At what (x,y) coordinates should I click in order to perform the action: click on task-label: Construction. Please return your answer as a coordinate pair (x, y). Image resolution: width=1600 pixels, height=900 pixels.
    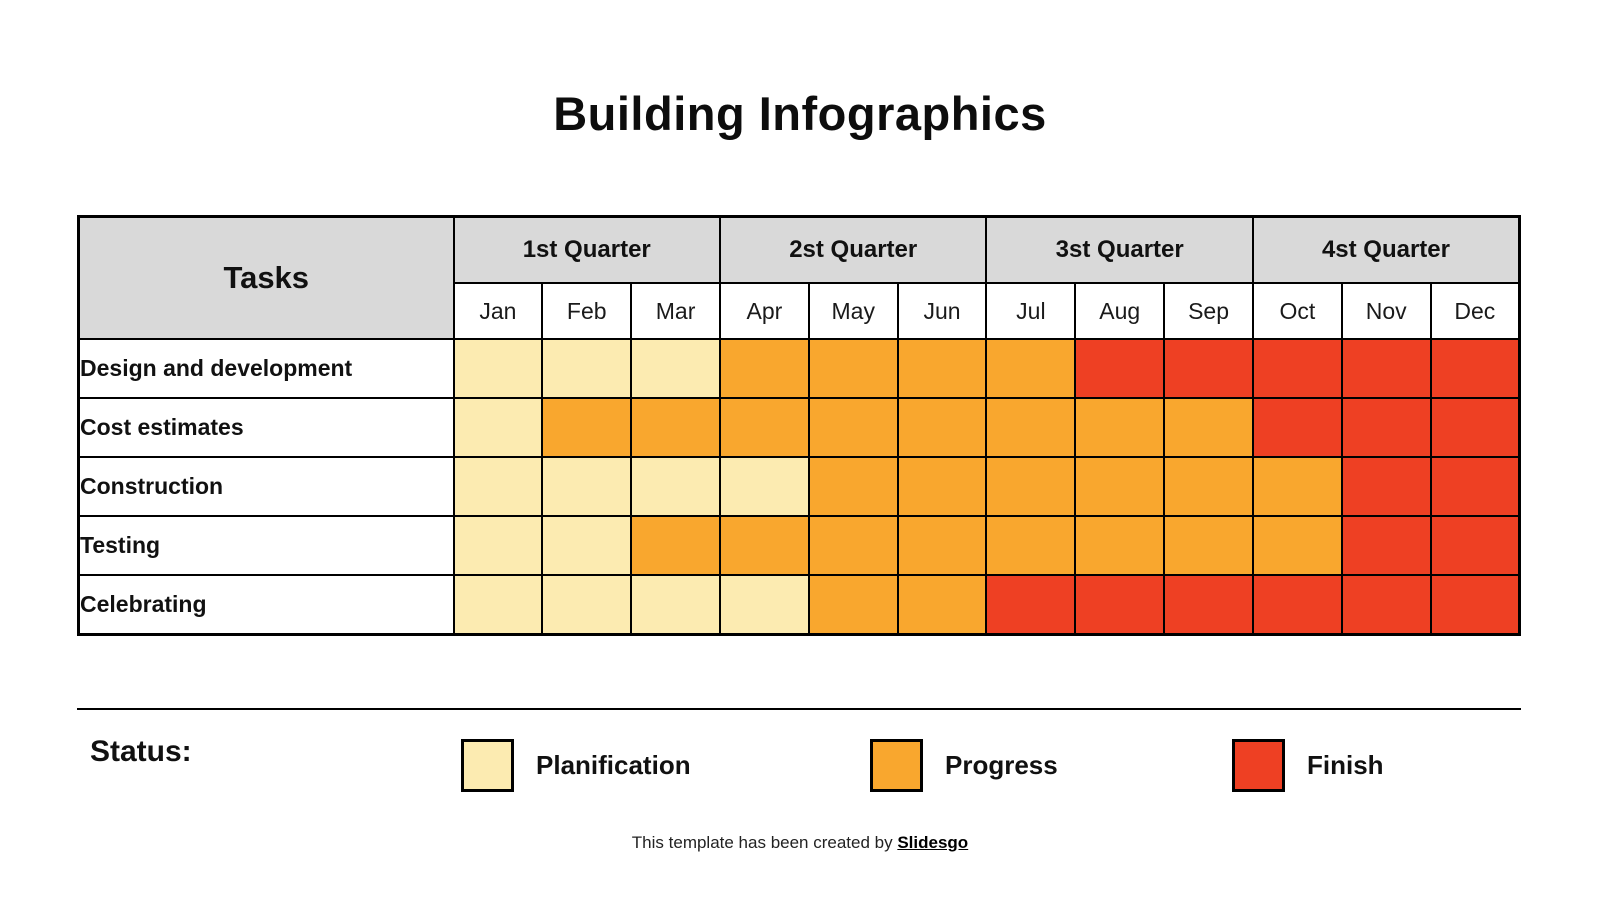
    Looking at the image, I should click on (266, 486).